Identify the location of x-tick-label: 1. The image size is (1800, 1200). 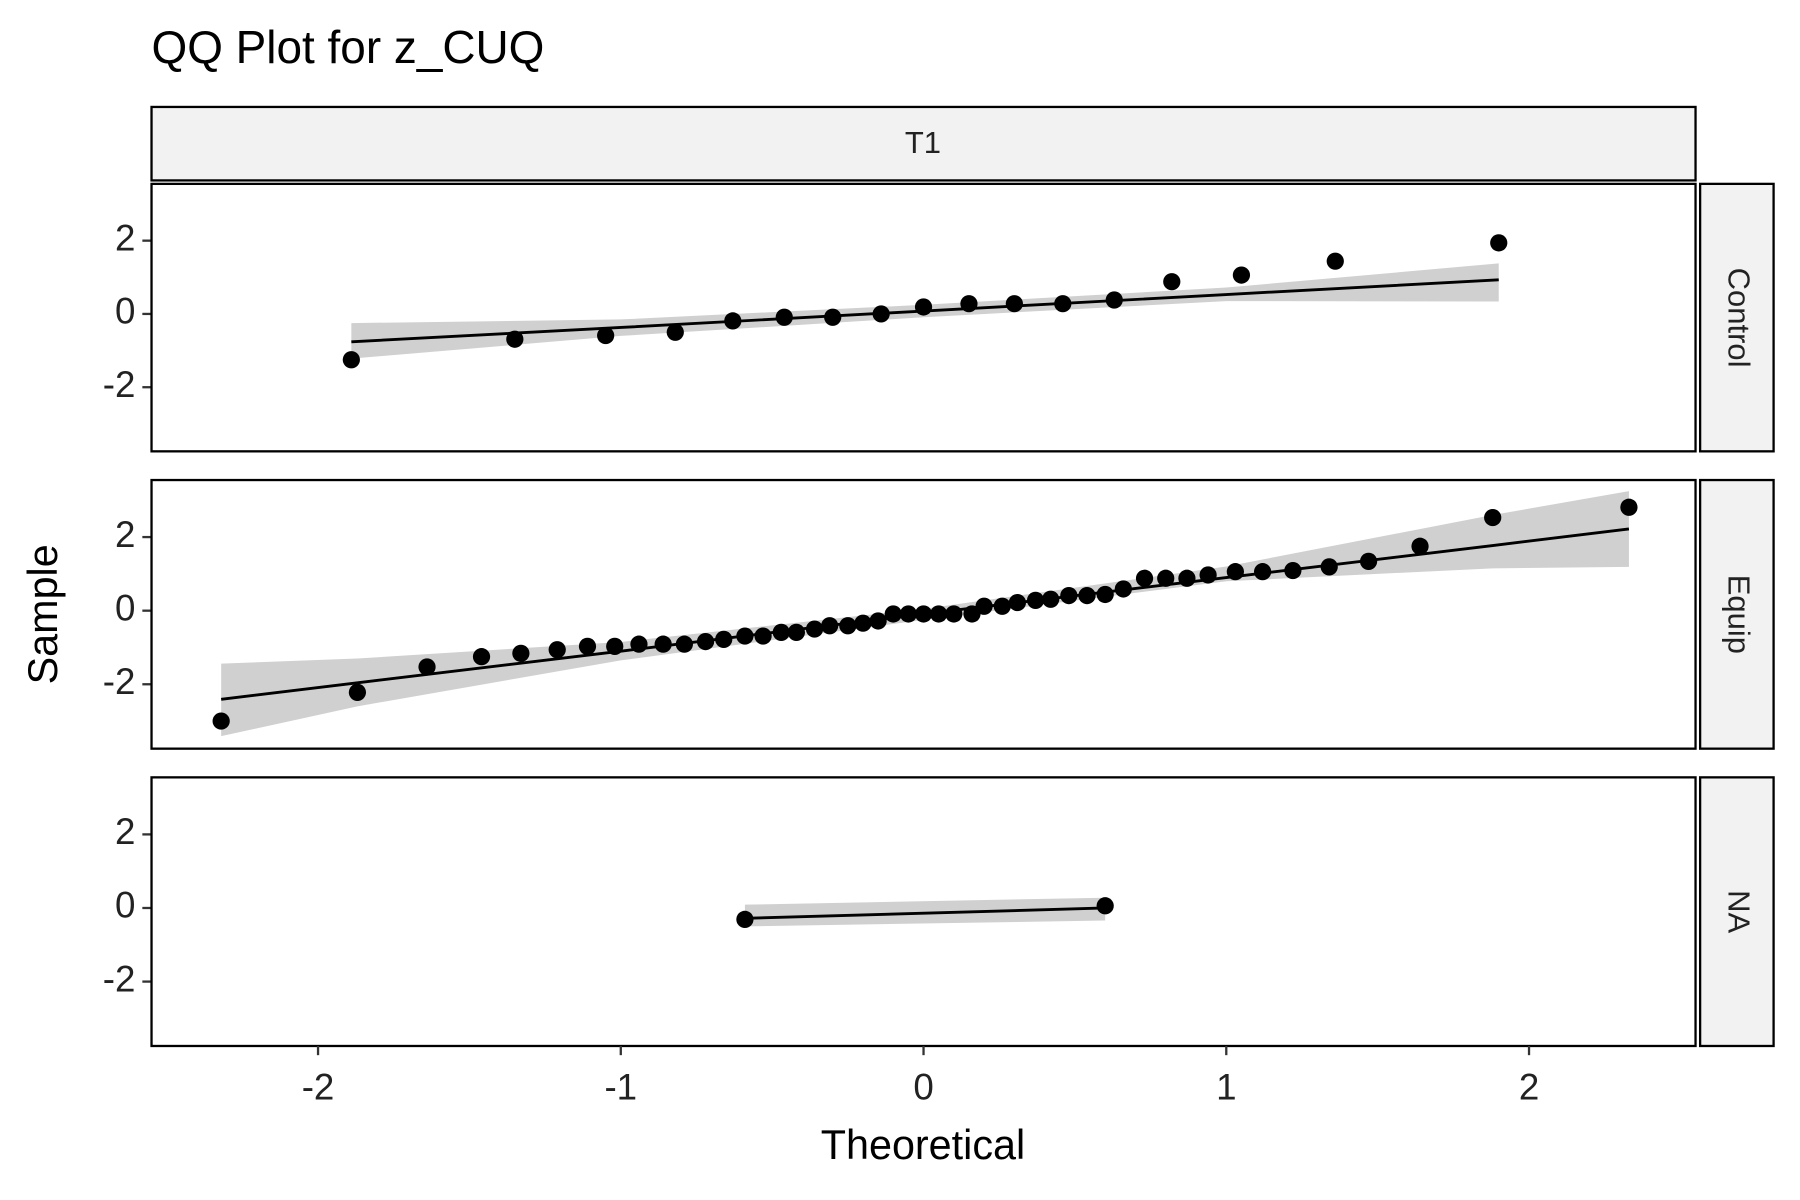
(1226, 1086).